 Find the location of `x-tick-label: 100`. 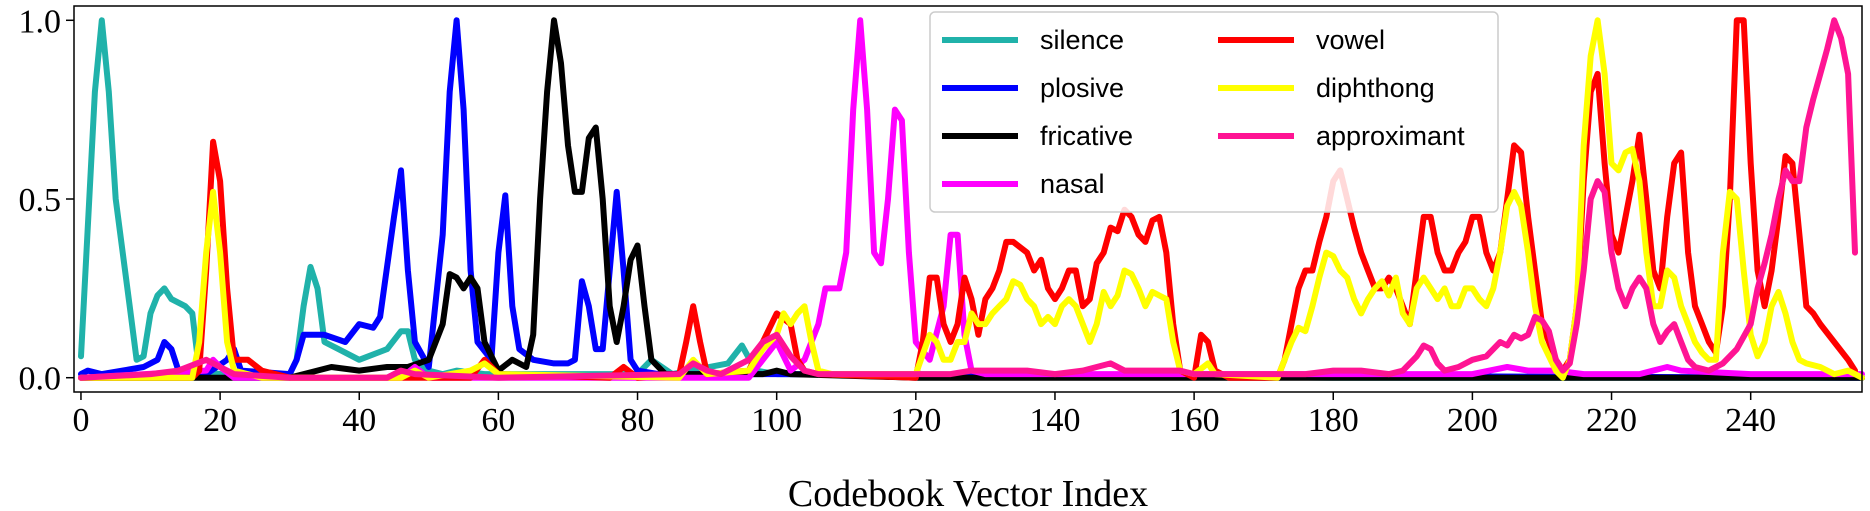

x-tick-label: 100 is located at coordinates (776, 420).